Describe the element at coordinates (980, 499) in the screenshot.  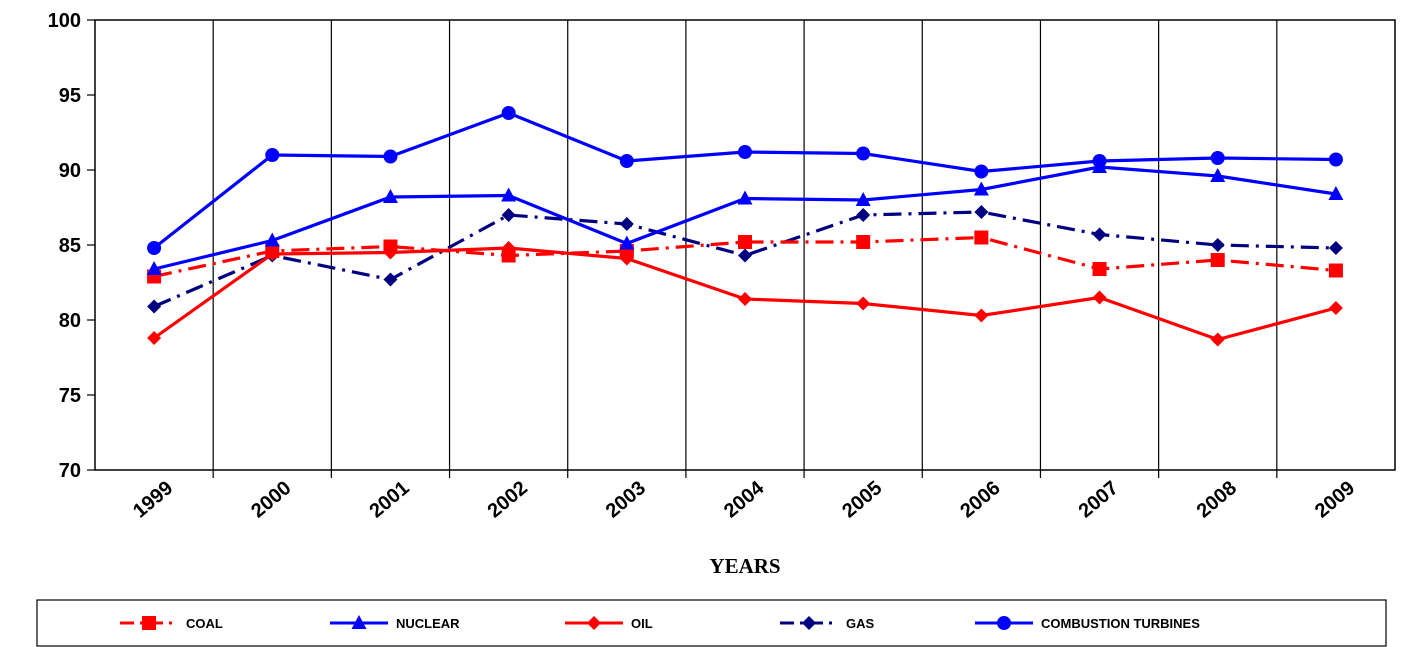
I see `x-tick-label: 2006` at that location.